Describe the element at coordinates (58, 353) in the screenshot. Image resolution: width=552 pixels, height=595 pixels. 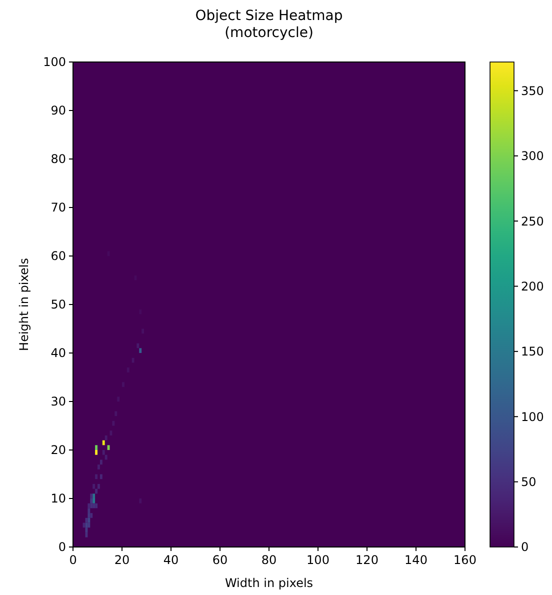
I see `y-tick-label: 40` at that location.